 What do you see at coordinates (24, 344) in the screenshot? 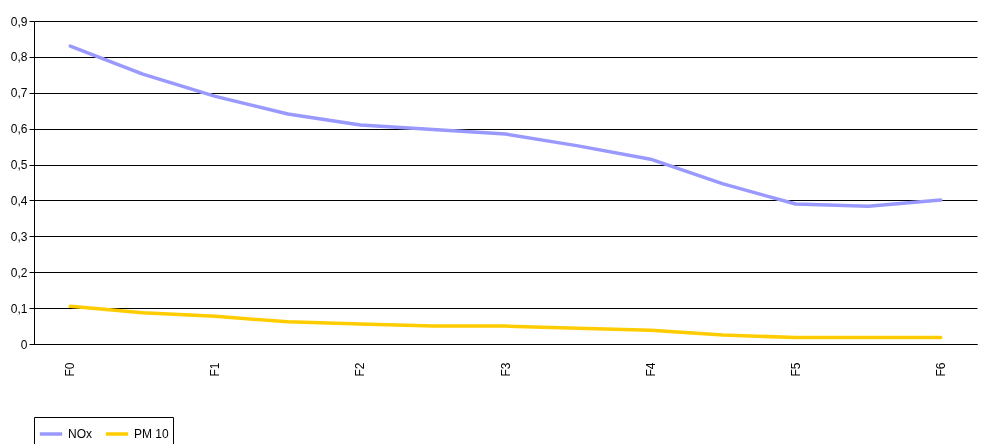
I see `y-tick-label: 0` at bounding box center [24, 344].